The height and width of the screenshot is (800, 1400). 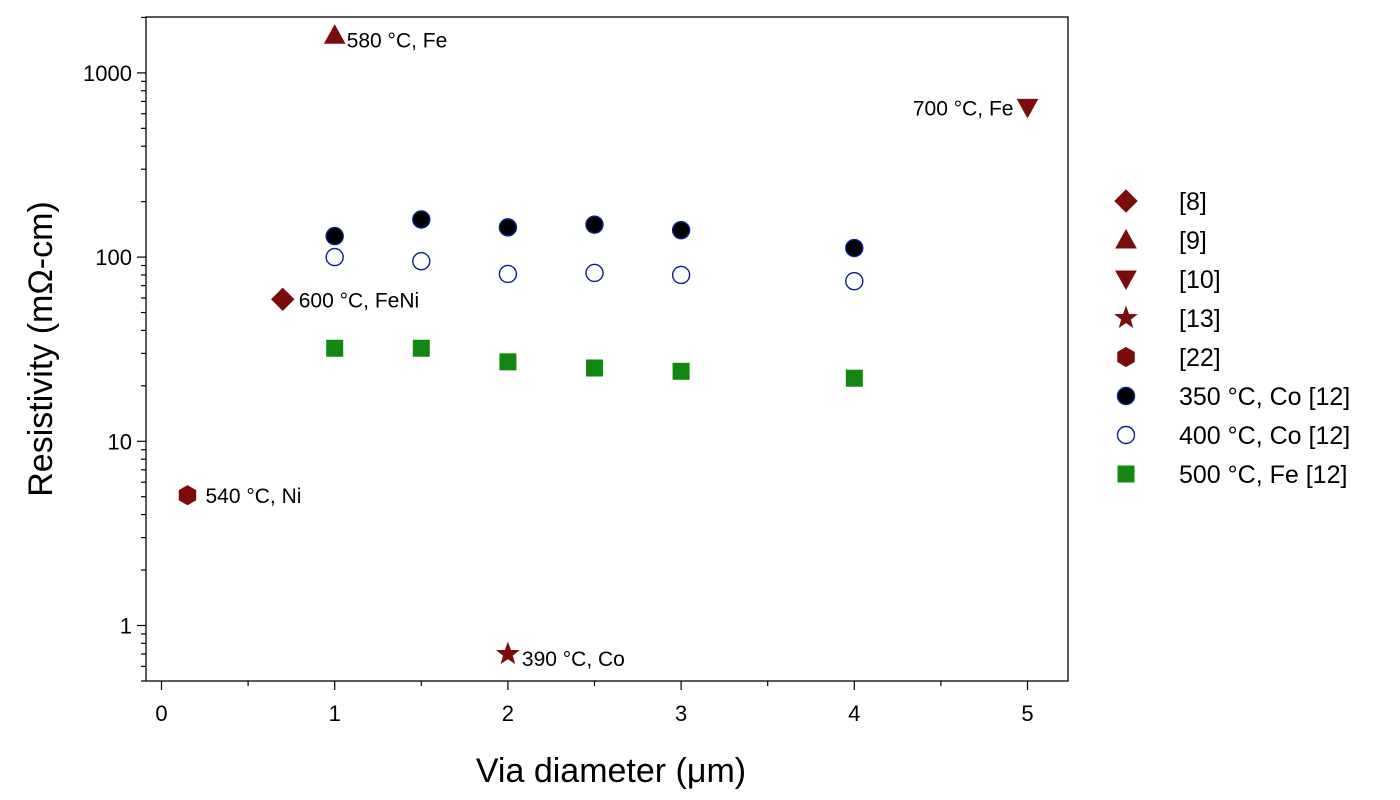 What do you see at coordinates (1200, 280) in the screenshot?
I see `legend-label: [10]` at bounding box center [1200, 280].